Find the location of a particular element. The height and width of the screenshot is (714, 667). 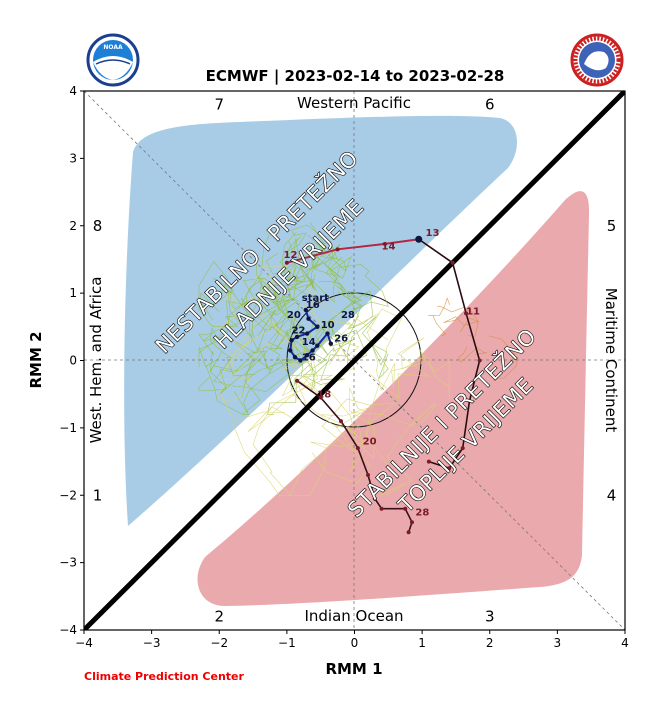

observed-day-label: 26 is located at coordinates (341, 339).